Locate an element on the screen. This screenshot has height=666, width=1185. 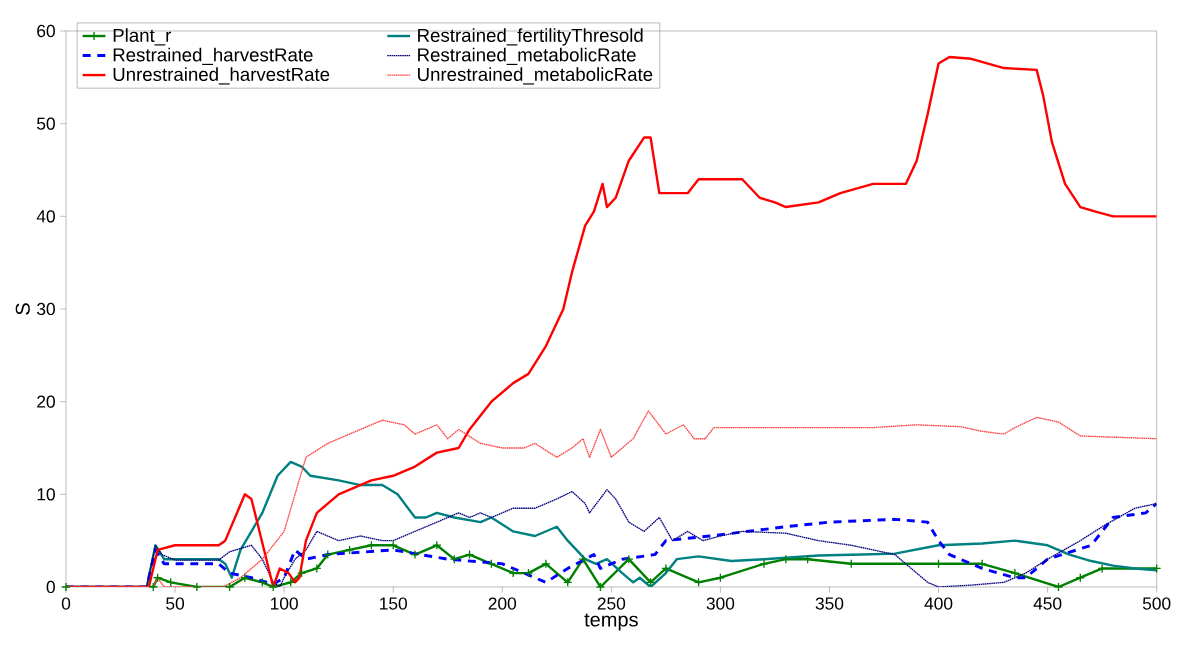
legend-label: Plant_r is located at coordinates (142, 37).